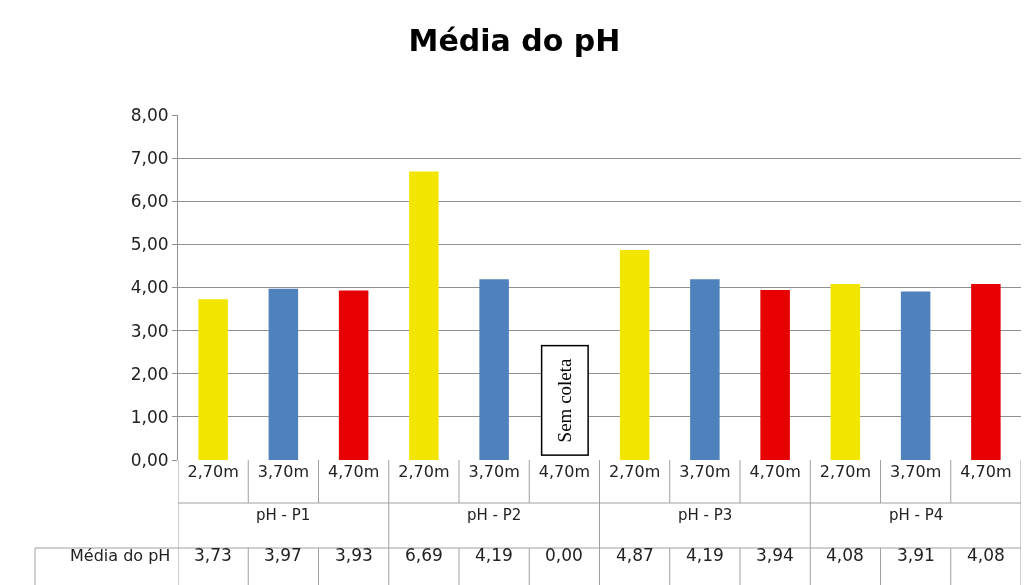 This screenshot has height=585, width=1029. I want to click on annotation: Sem coleta, so click(565, 400).